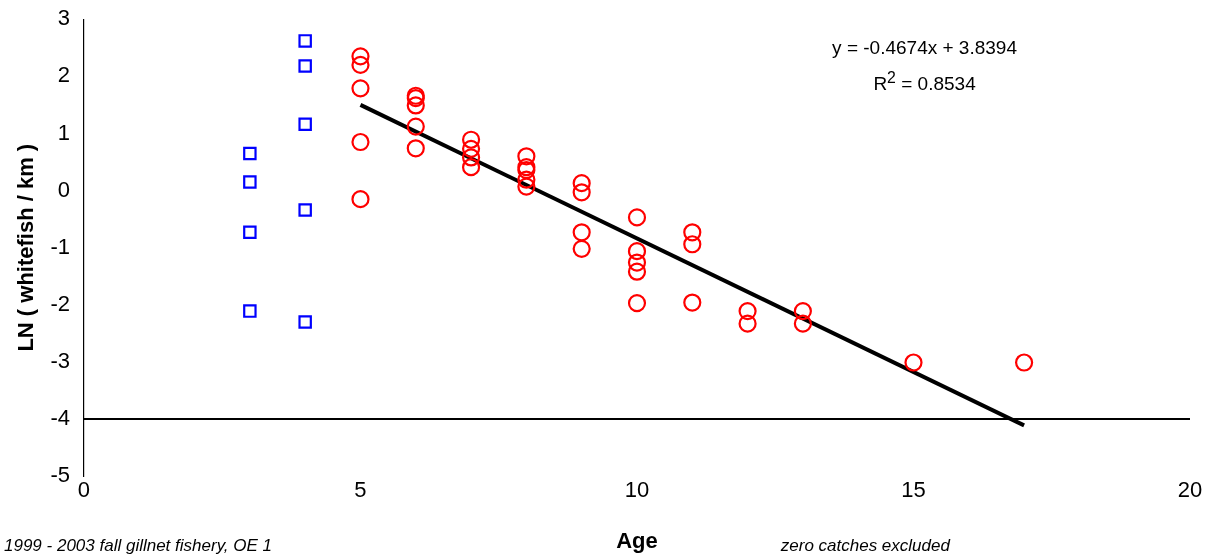 This screenshot has width=1220, height=559. What do you see at coordinates (60, 303) in the screenshot?
I see `y-tick-label: -2` at bounding box center [60, 303].